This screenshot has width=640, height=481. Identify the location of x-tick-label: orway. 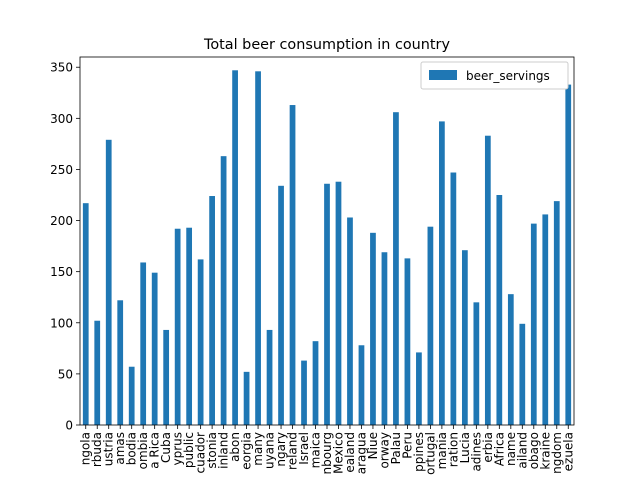
(384, 450).